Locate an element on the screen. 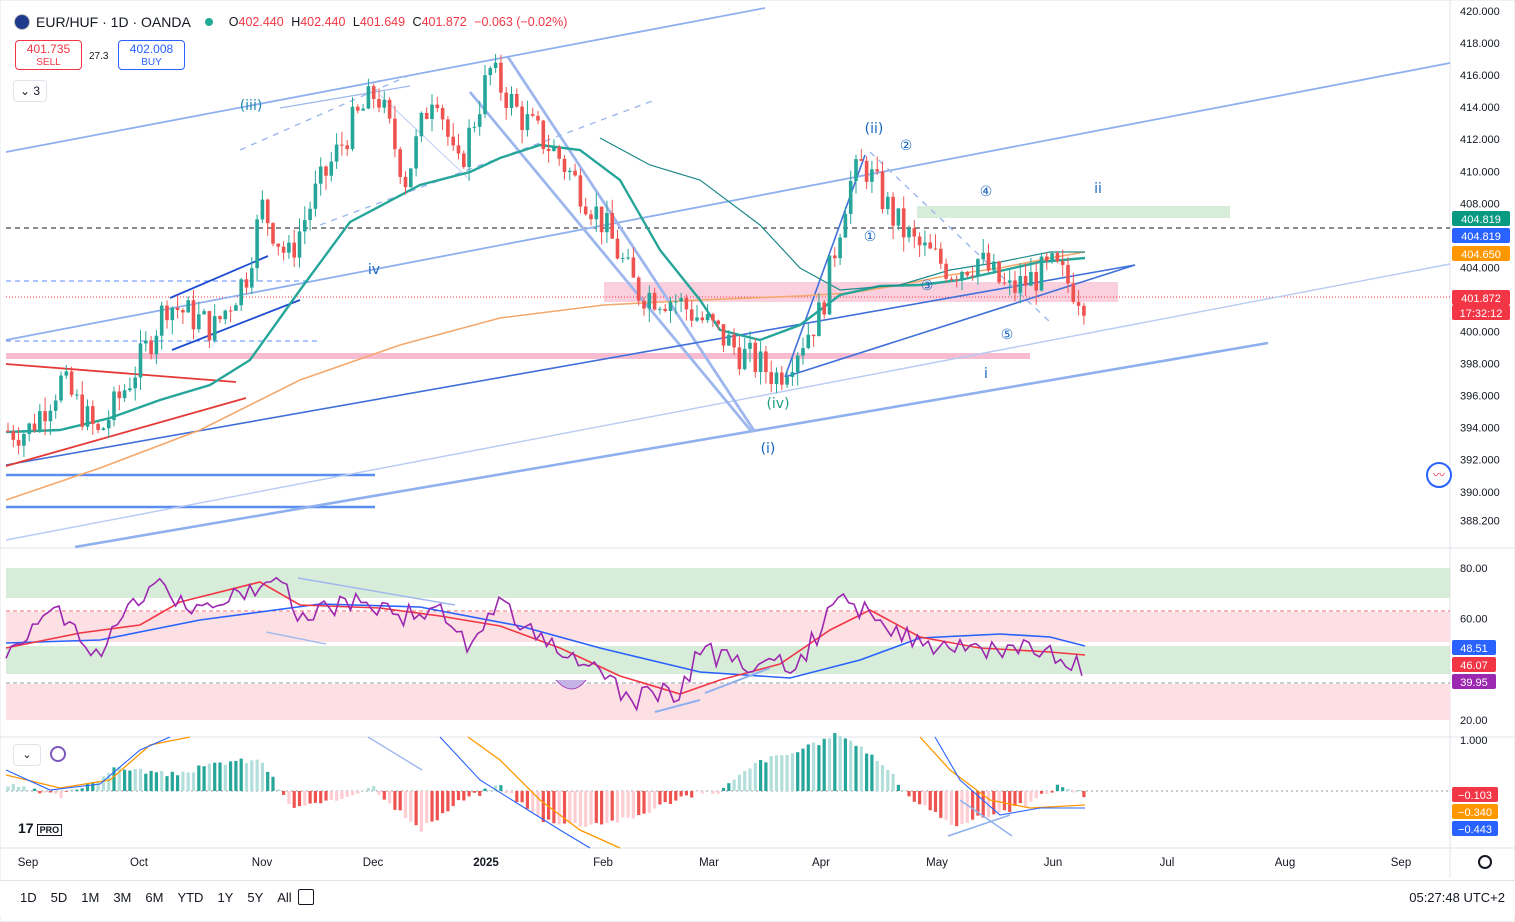  range-3m: 3M is located at coordinates (122, 897).